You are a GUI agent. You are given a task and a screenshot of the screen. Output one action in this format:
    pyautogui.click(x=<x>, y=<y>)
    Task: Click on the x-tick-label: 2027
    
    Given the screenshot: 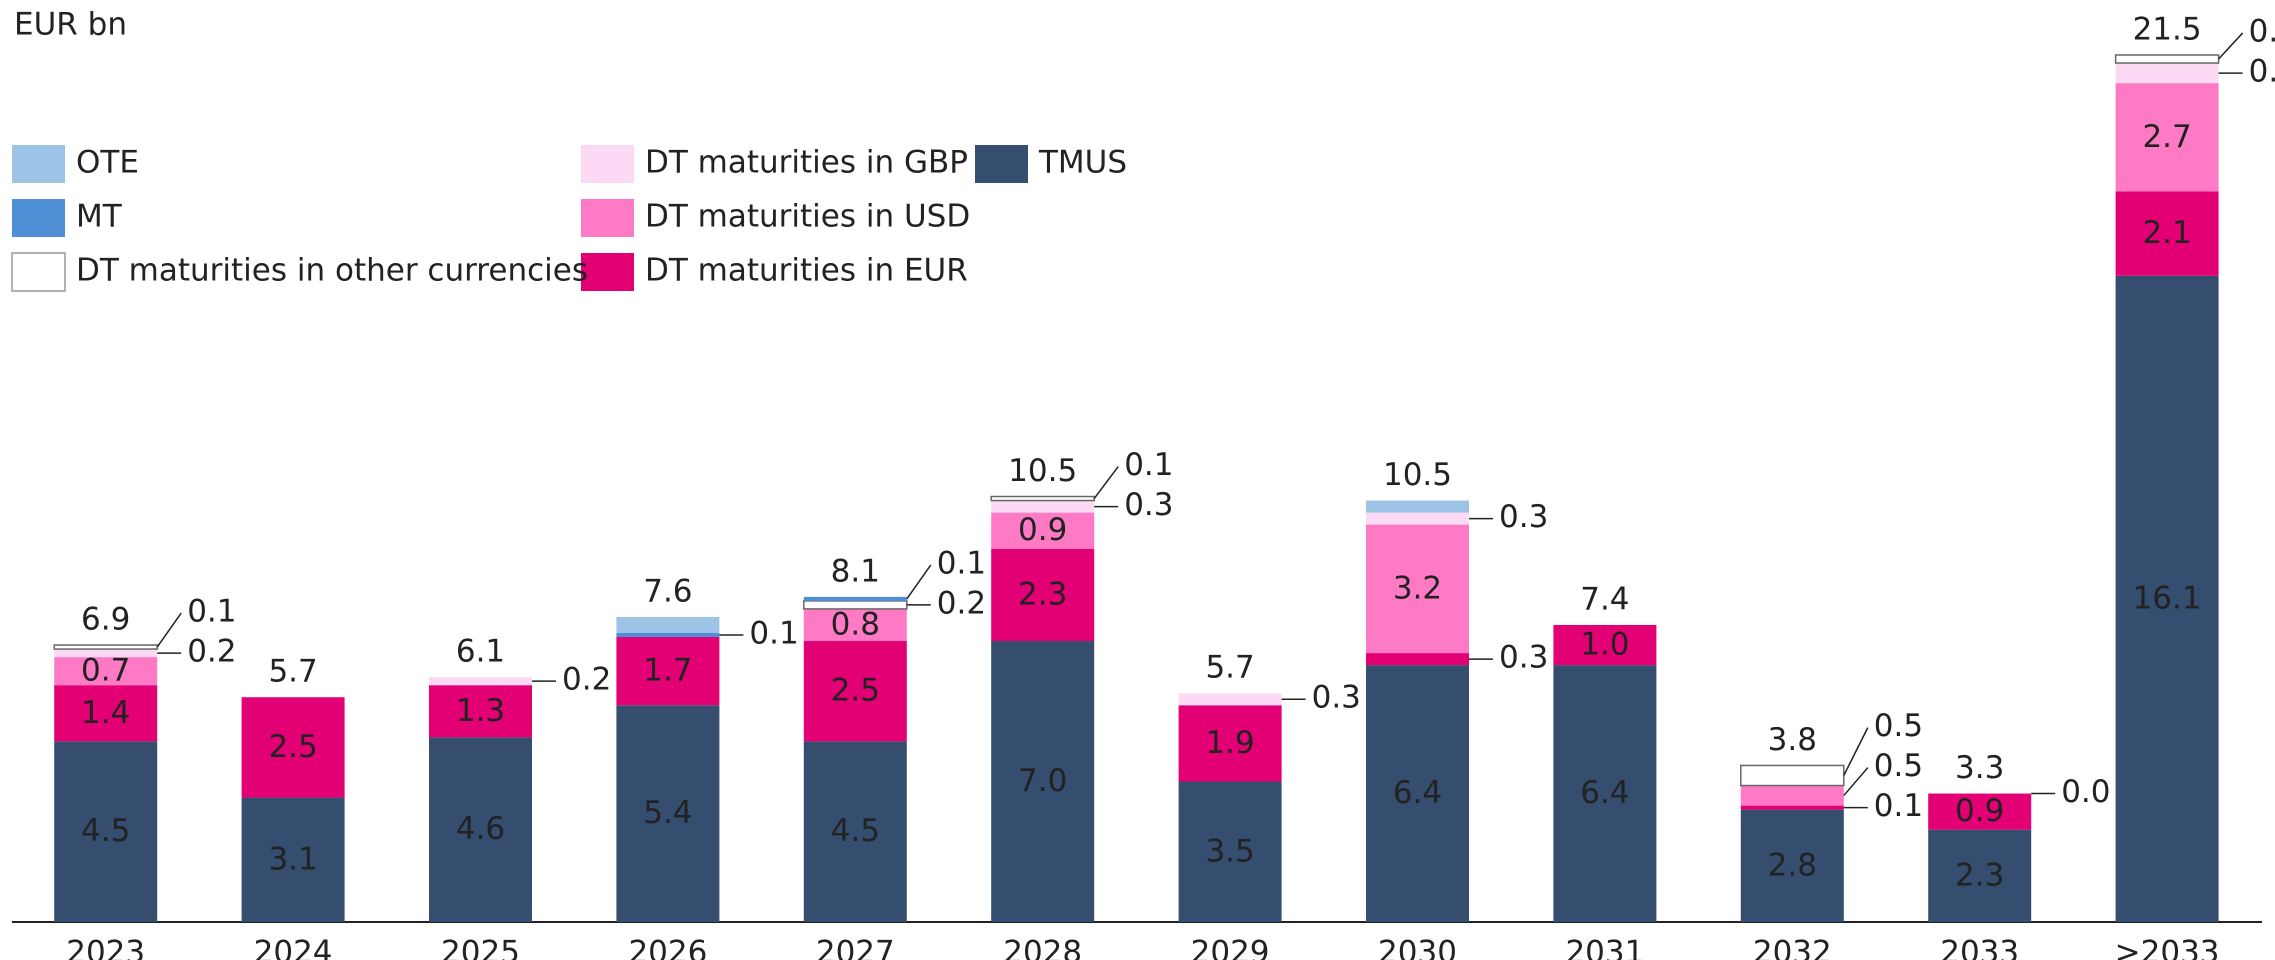 What is the action you would take?
    pyautogui.click(x=855, y=947)
    